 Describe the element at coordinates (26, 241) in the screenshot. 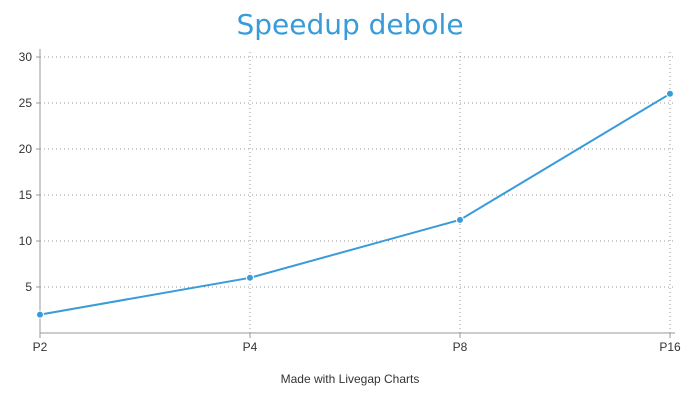

I see `y-tick-label: 10` at that location.